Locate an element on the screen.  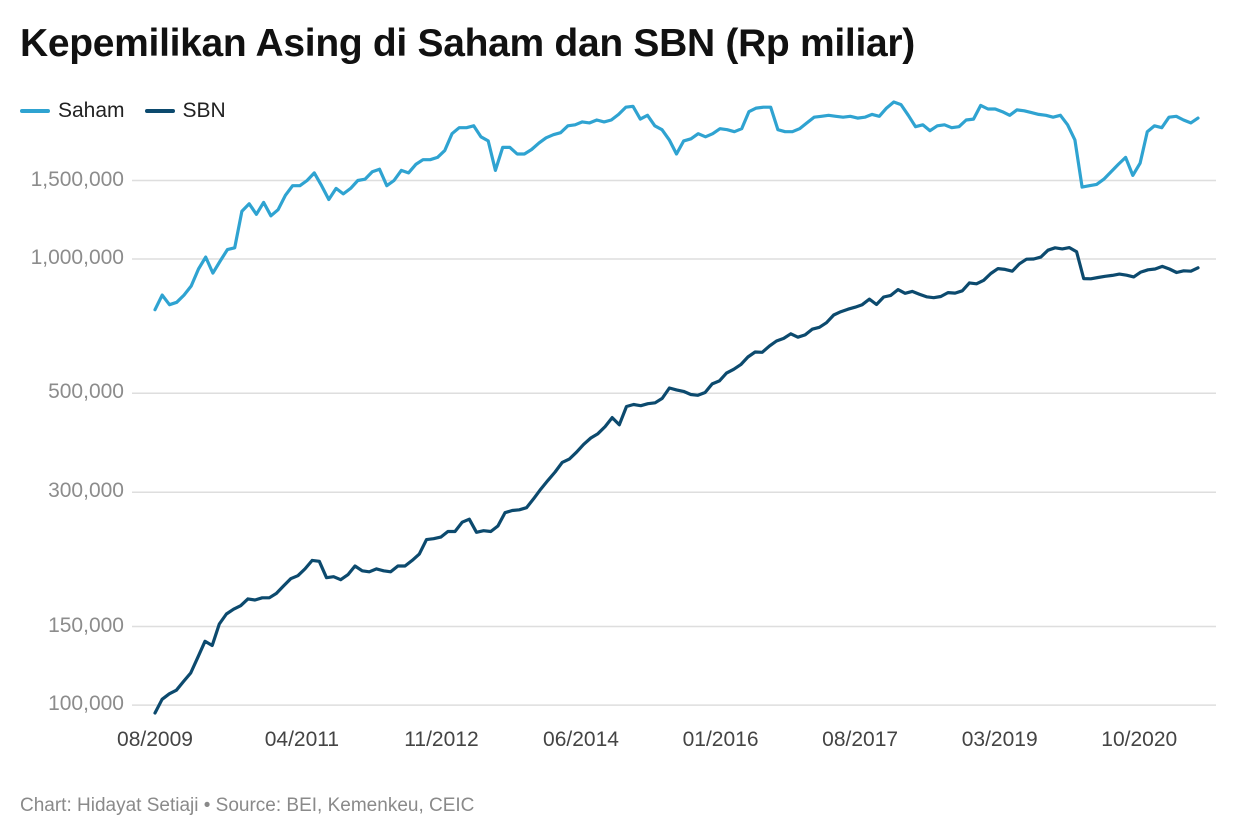
x-tick-label: 01/2016 is located at coordinates (720, 739).